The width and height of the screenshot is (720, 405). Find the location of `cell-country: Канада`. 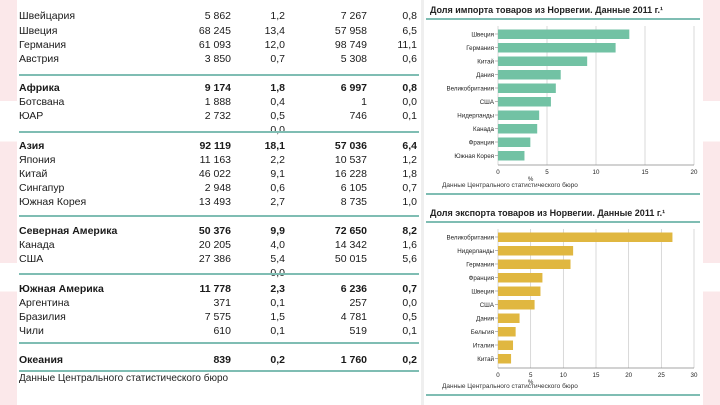

cell-country: Канада is located at coordinates (37, 245).